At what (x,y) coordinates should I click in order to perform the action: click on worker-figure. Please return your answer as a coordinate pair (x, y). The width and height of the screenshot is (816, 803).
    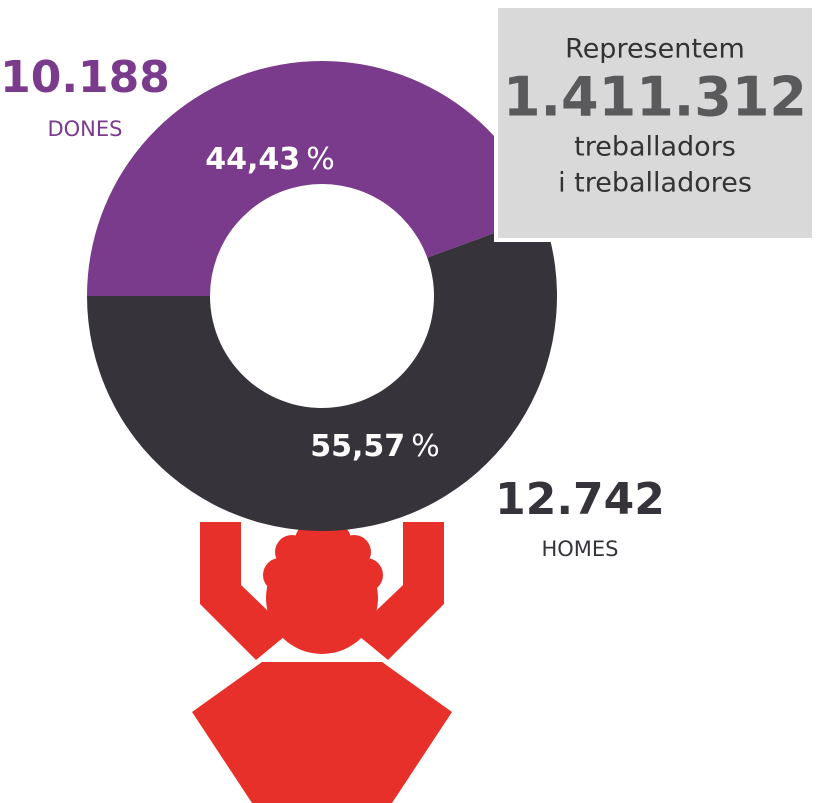
    Looking at the image, I should click on (322, 662).